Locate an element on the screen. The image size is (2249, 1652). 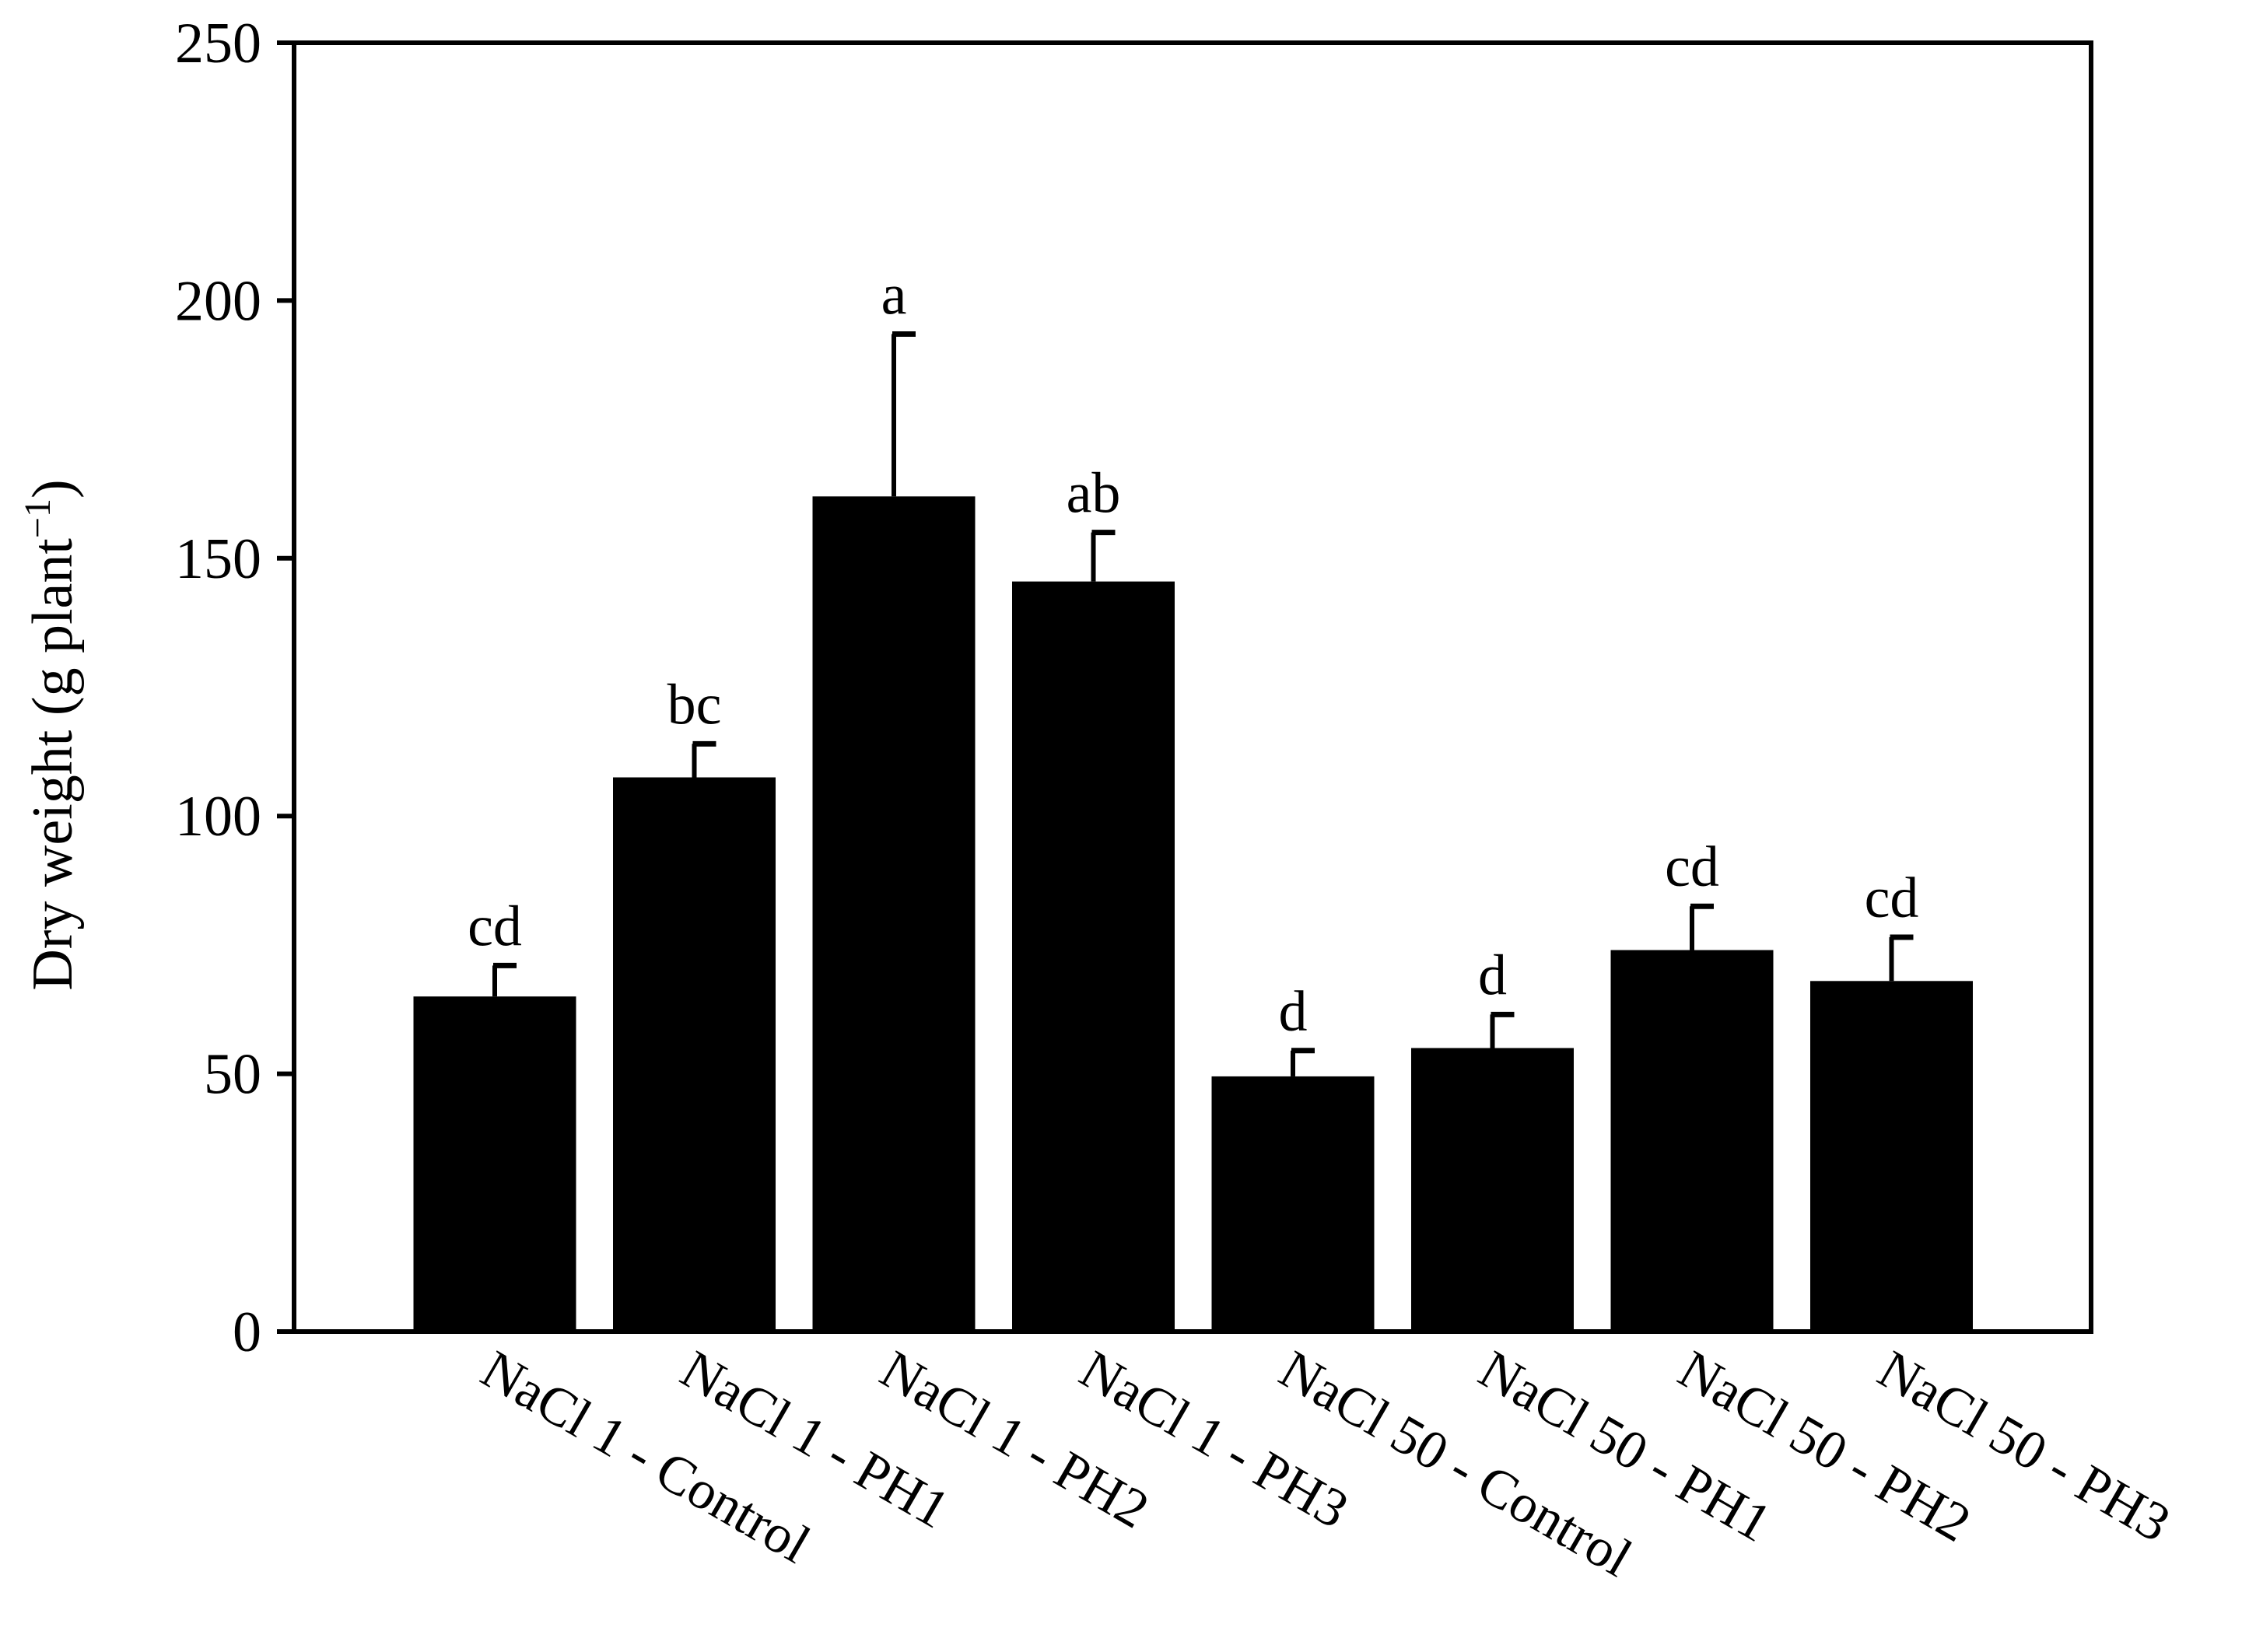
y-axis-title-superscript: −1 is located at coordinates (38, 519).